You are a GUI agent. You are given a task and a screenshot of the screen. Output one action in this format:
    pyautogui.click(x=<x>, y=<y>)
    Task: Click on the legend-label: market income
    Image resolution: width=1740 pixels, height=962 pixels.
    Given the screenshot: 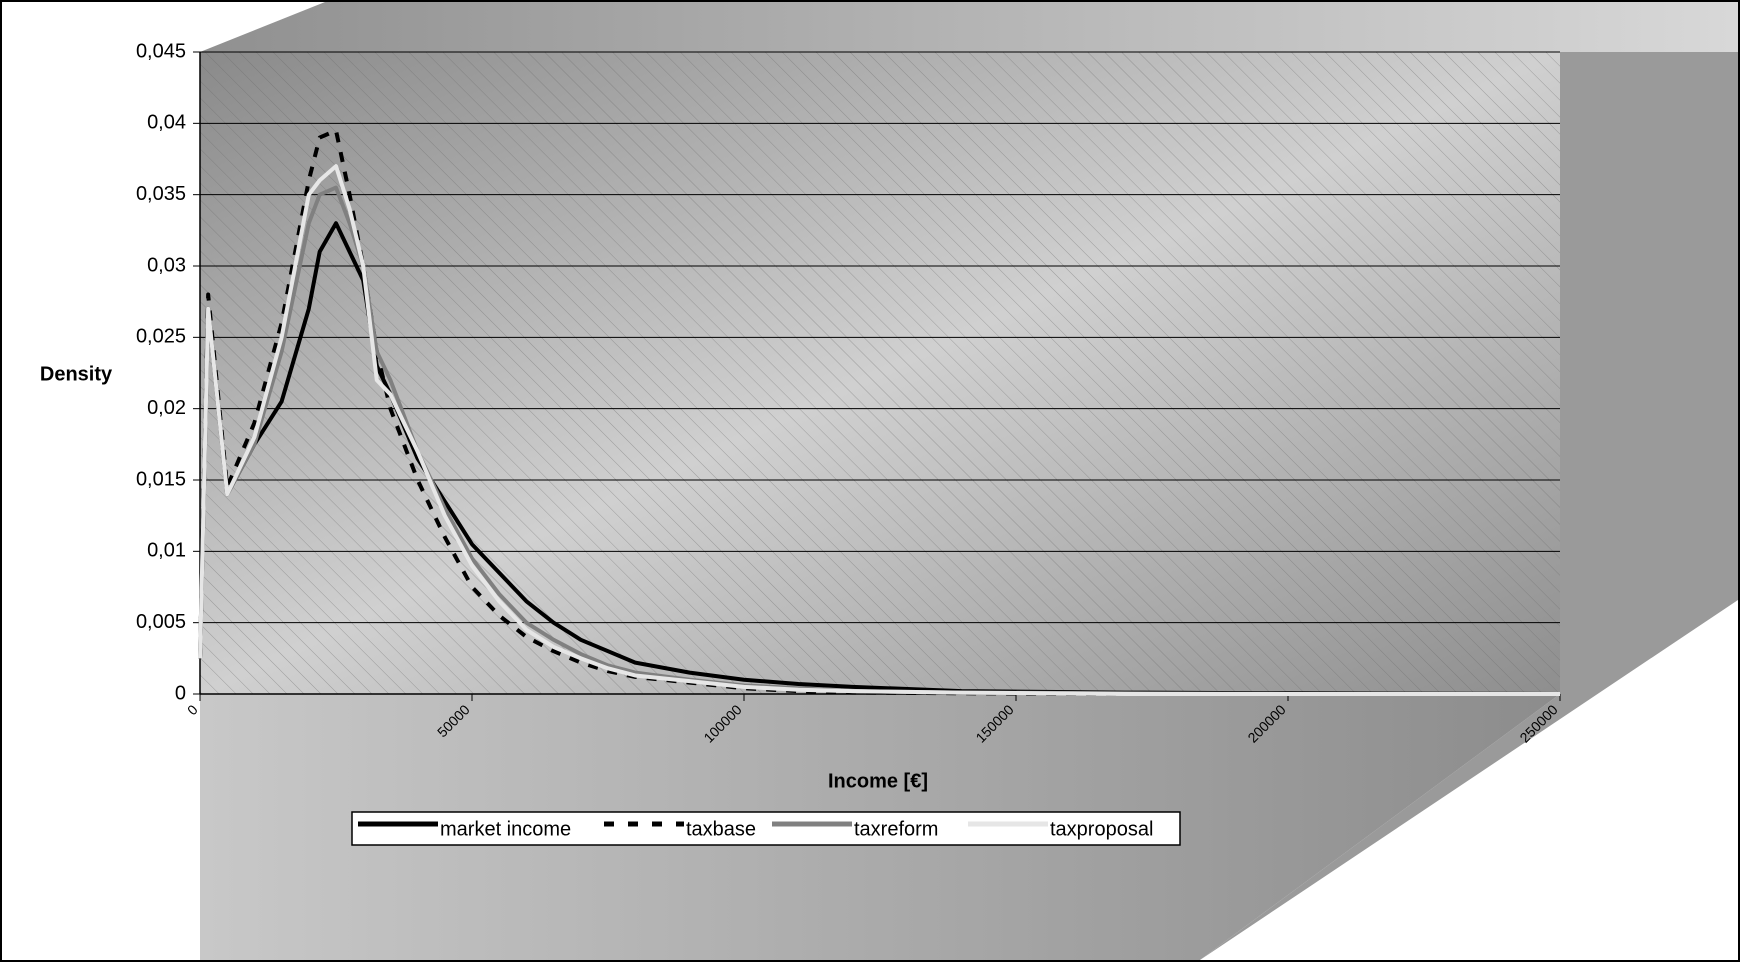 What is the action you would take?
    pyautogui.click(x=505, y=829)
    